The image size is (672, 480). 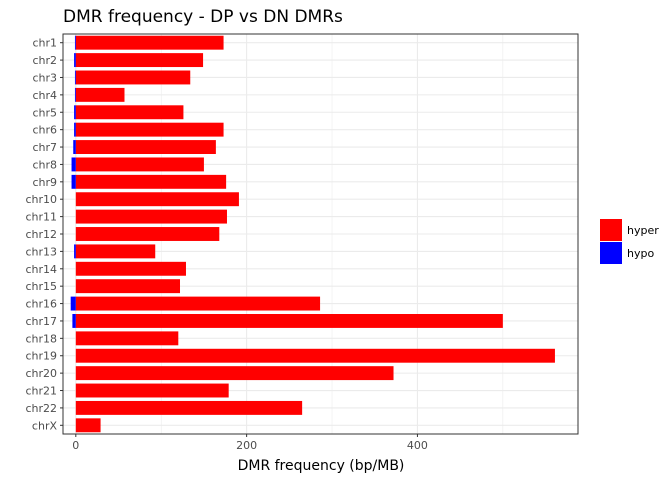 What do you see at coordinates (151, 216) in the screenshot?
I see `bar-hyper-chr11` at bounding box center [151, 216].